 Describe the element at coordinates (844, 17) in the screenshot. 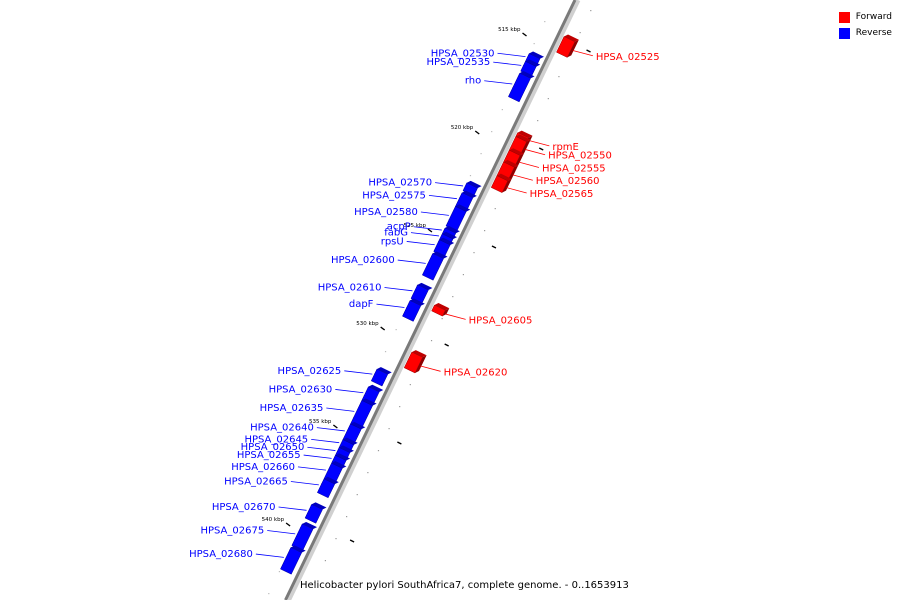

I see `forward-swatch` at that location.